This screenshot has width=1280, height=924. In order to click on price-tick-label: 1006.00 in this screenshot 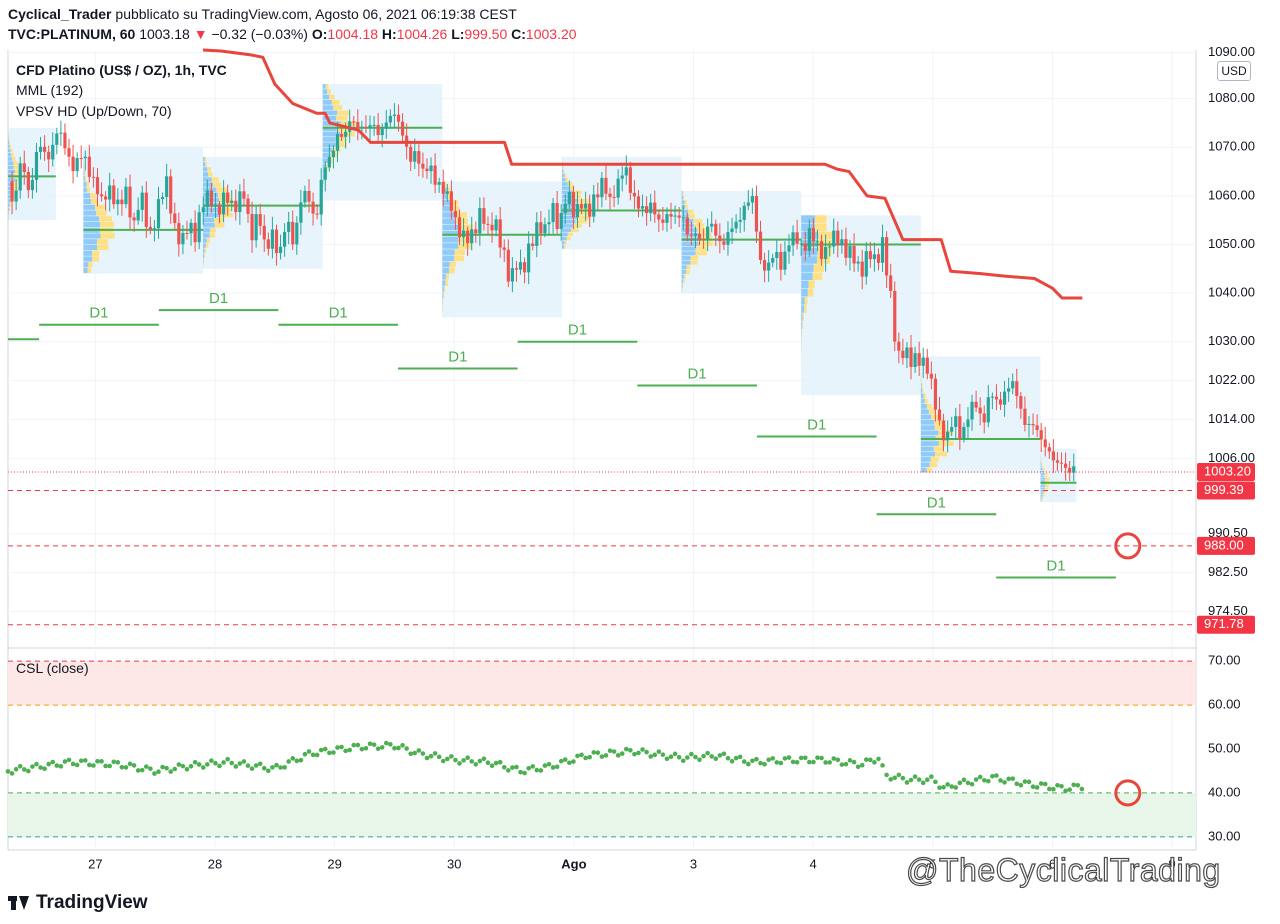, I will do `click(1231, 457)`.